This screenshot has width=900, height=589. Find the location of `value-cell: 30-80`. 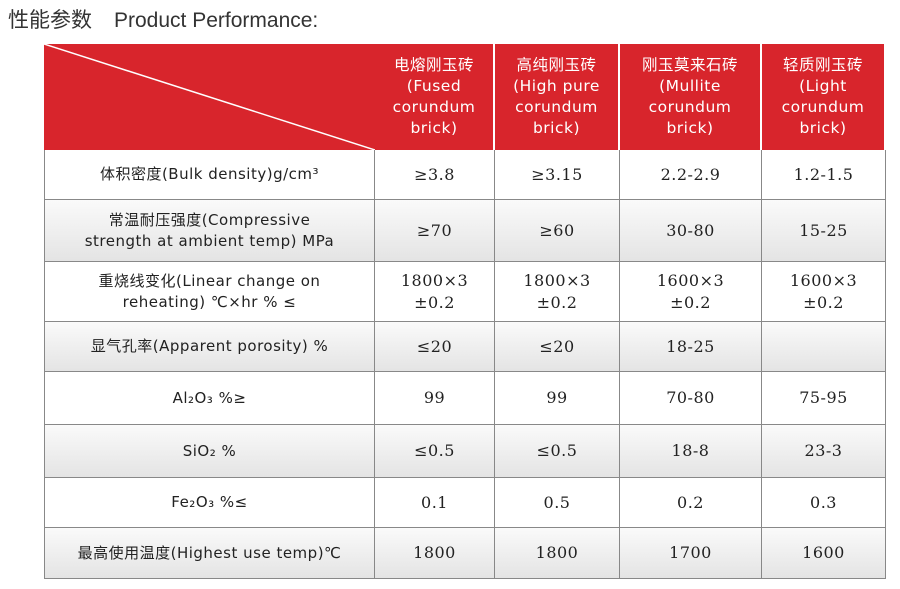

value-cell: 30-80 is located at coordinates (691, 231).